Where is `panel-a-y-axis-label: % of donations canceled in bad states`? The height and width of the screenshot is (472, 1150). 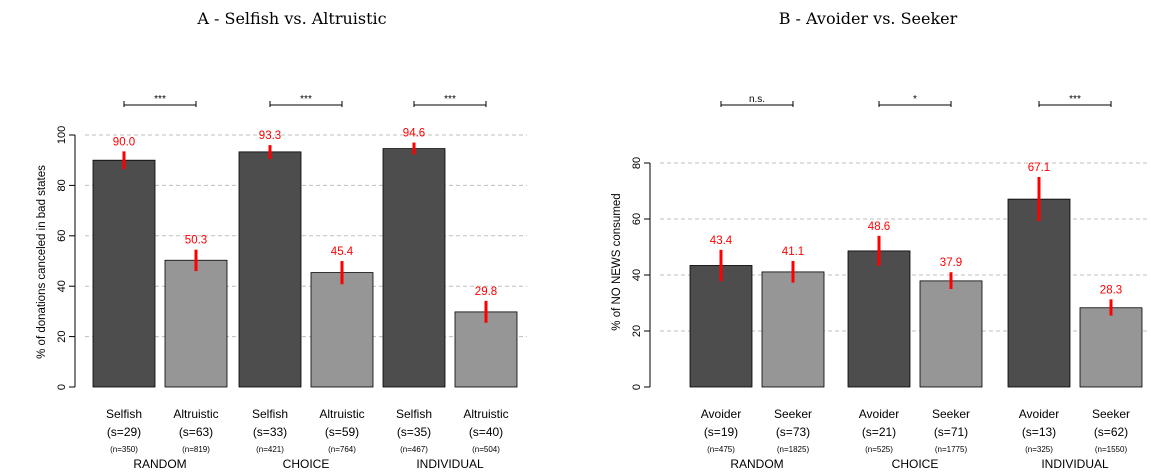 panel-a-y-axis-label: % of donations canceled in bad states is located at coordinates (42, 262).